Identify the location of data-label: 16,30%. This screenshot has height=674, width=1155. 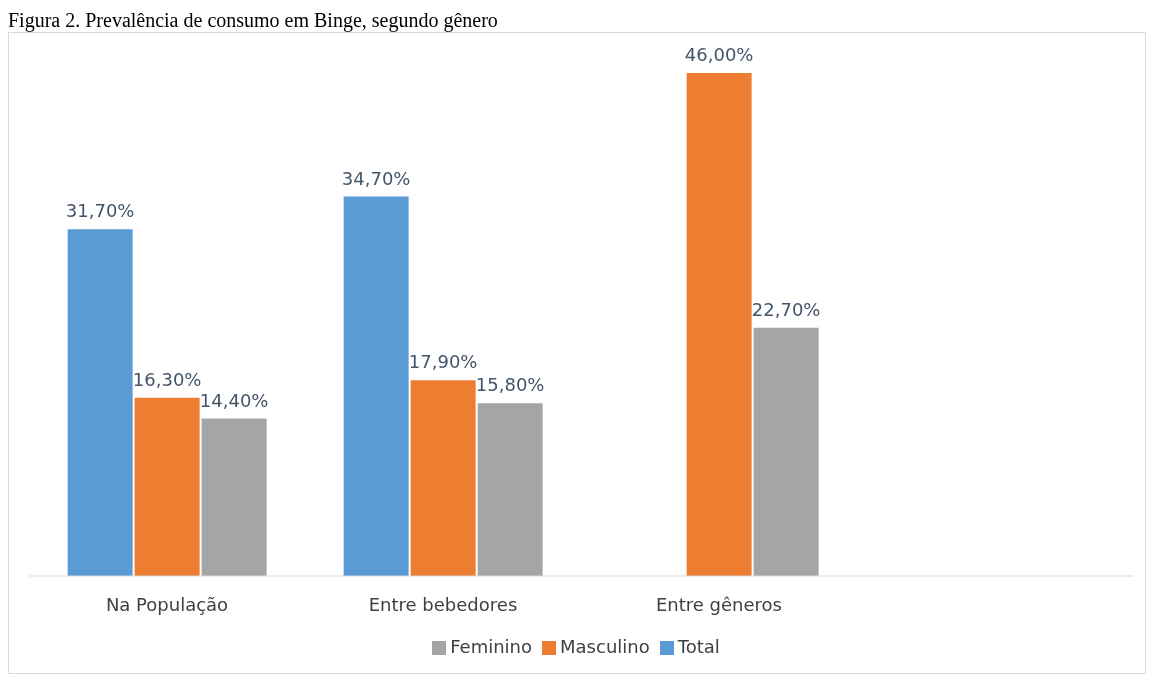
(167, 379).